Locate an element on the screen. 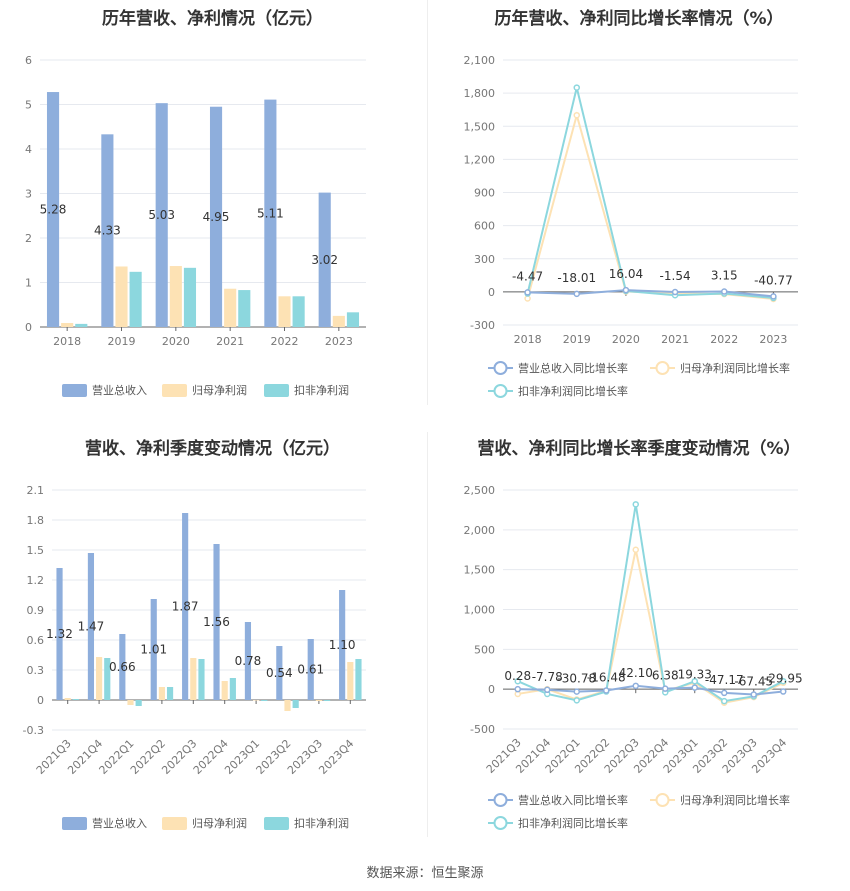 This screenshot has width=850, height=891. data-label: 5.03 is located at coordinates (161, 215).